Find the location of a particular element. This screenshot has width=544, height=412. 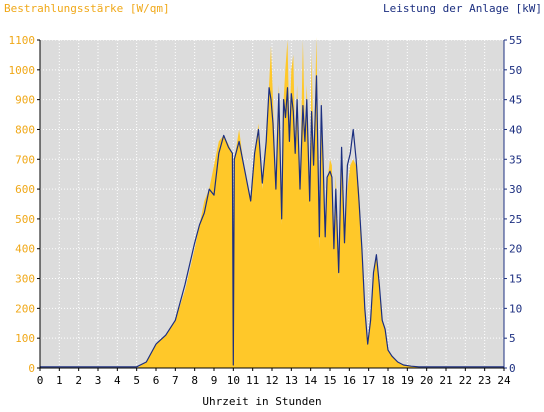

right-tick-label: 20 is located at coordinates (515, 249).